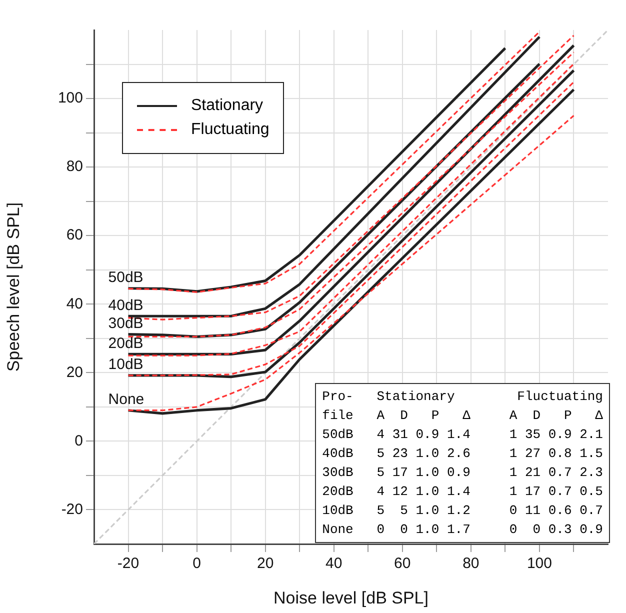  What do you see at coordinates (78, 441) in the screenshot?
I see `y-tick-label: 0` at bounding box center [78, 441].